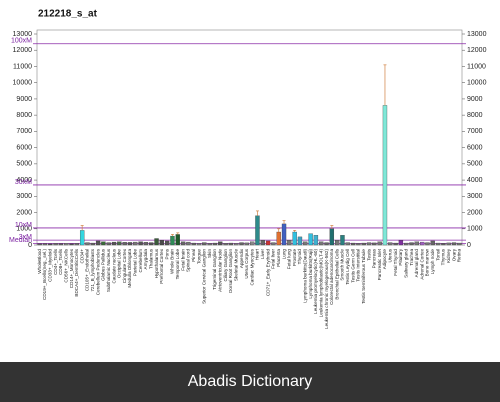  I want to click on x-tick-label: Uterus Corpus, so click(246, 263).